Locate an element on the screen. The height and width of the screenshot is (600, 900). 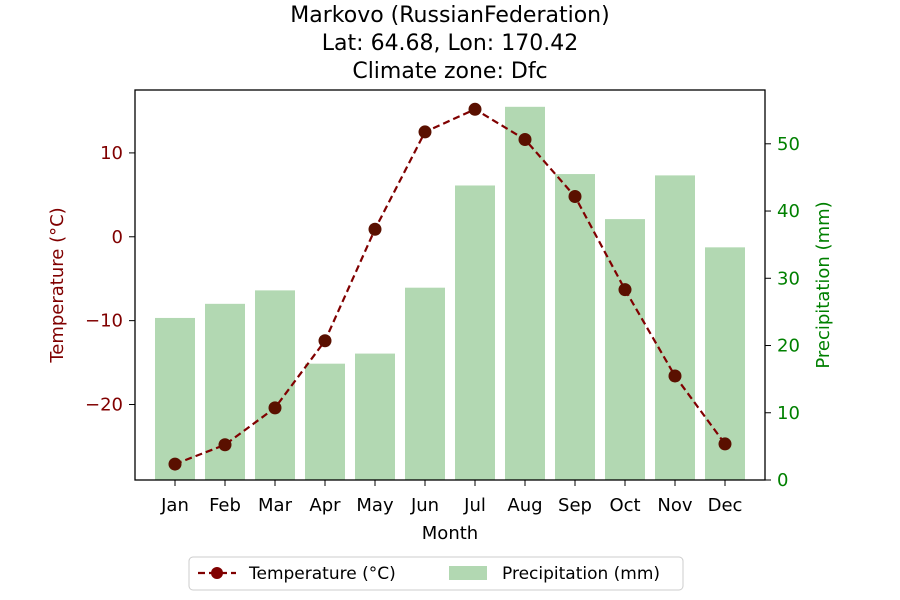
legend: Temperature (°C) Precipitation (mm) is located at coordinates (436, 573).